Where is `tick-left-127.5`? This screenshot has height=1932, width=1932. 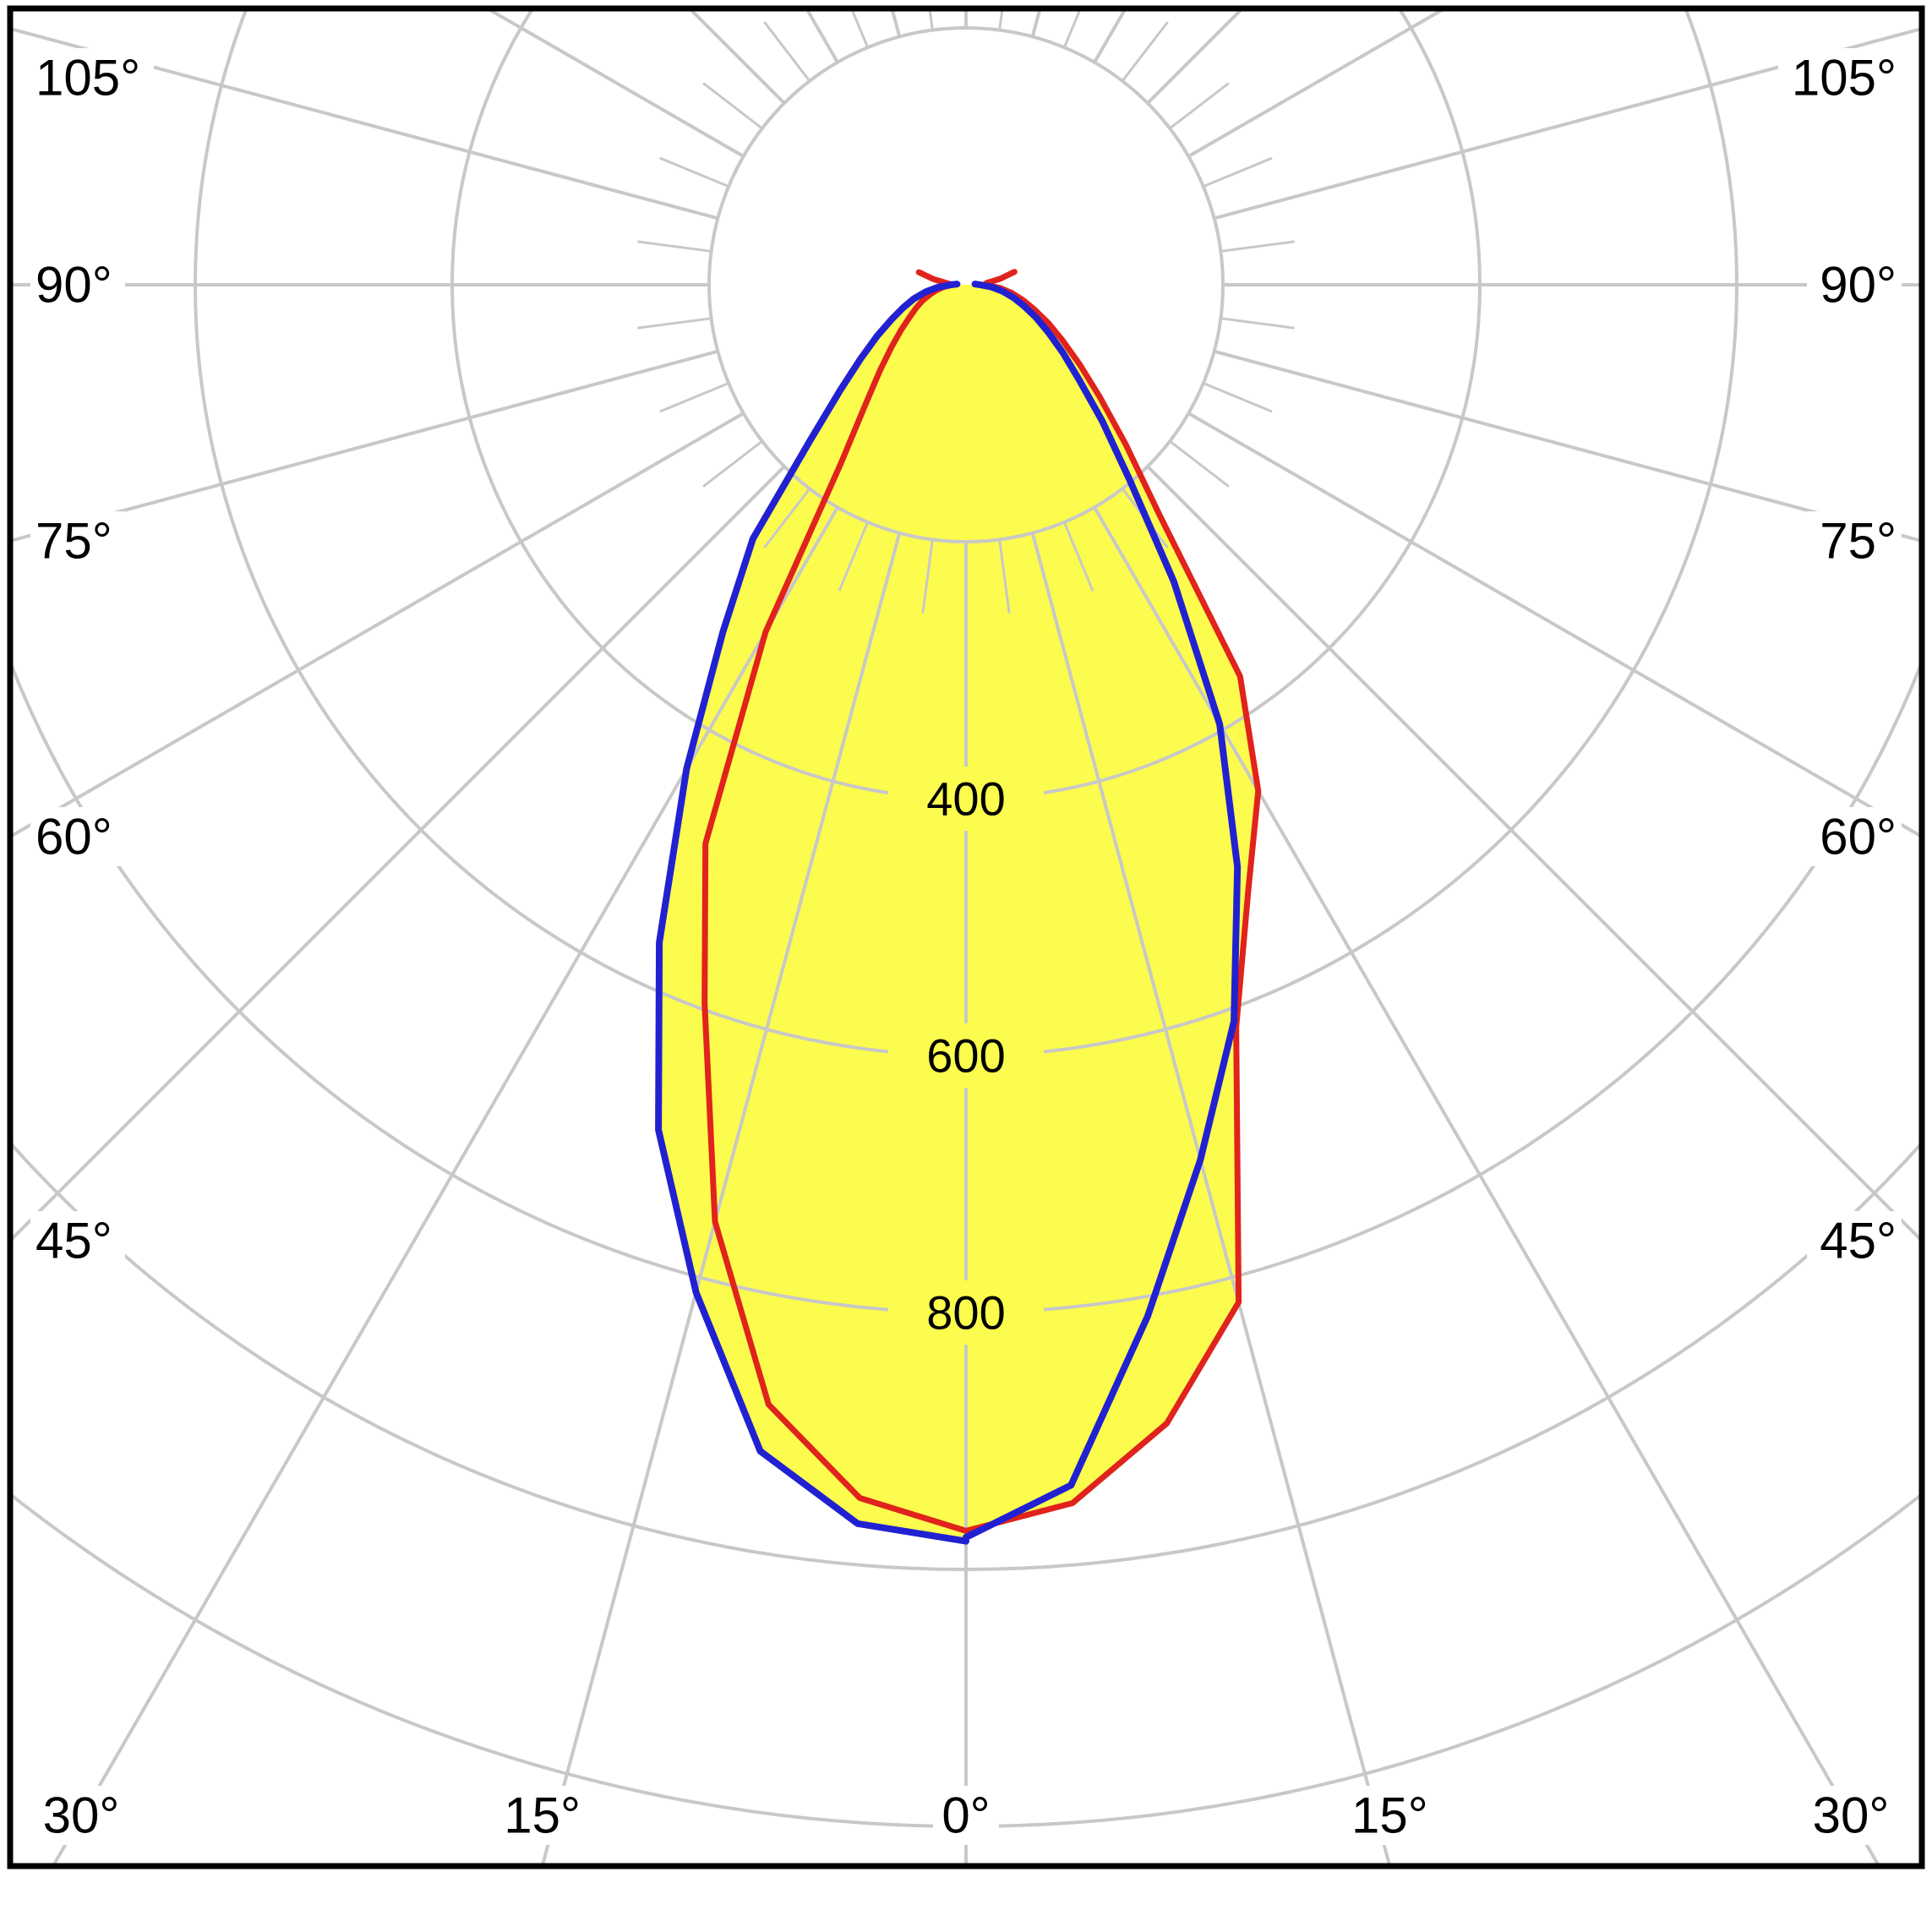 tick-left-127.5 is located at coordinates (732, 106).